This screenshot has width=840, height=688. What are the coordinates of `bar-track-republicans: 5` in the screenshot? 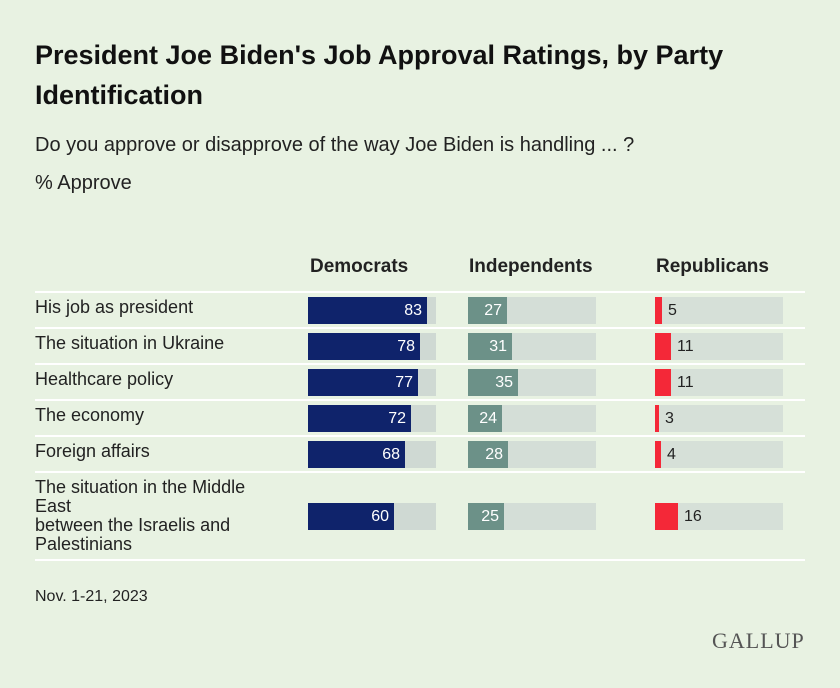 It's located at (719, 310).